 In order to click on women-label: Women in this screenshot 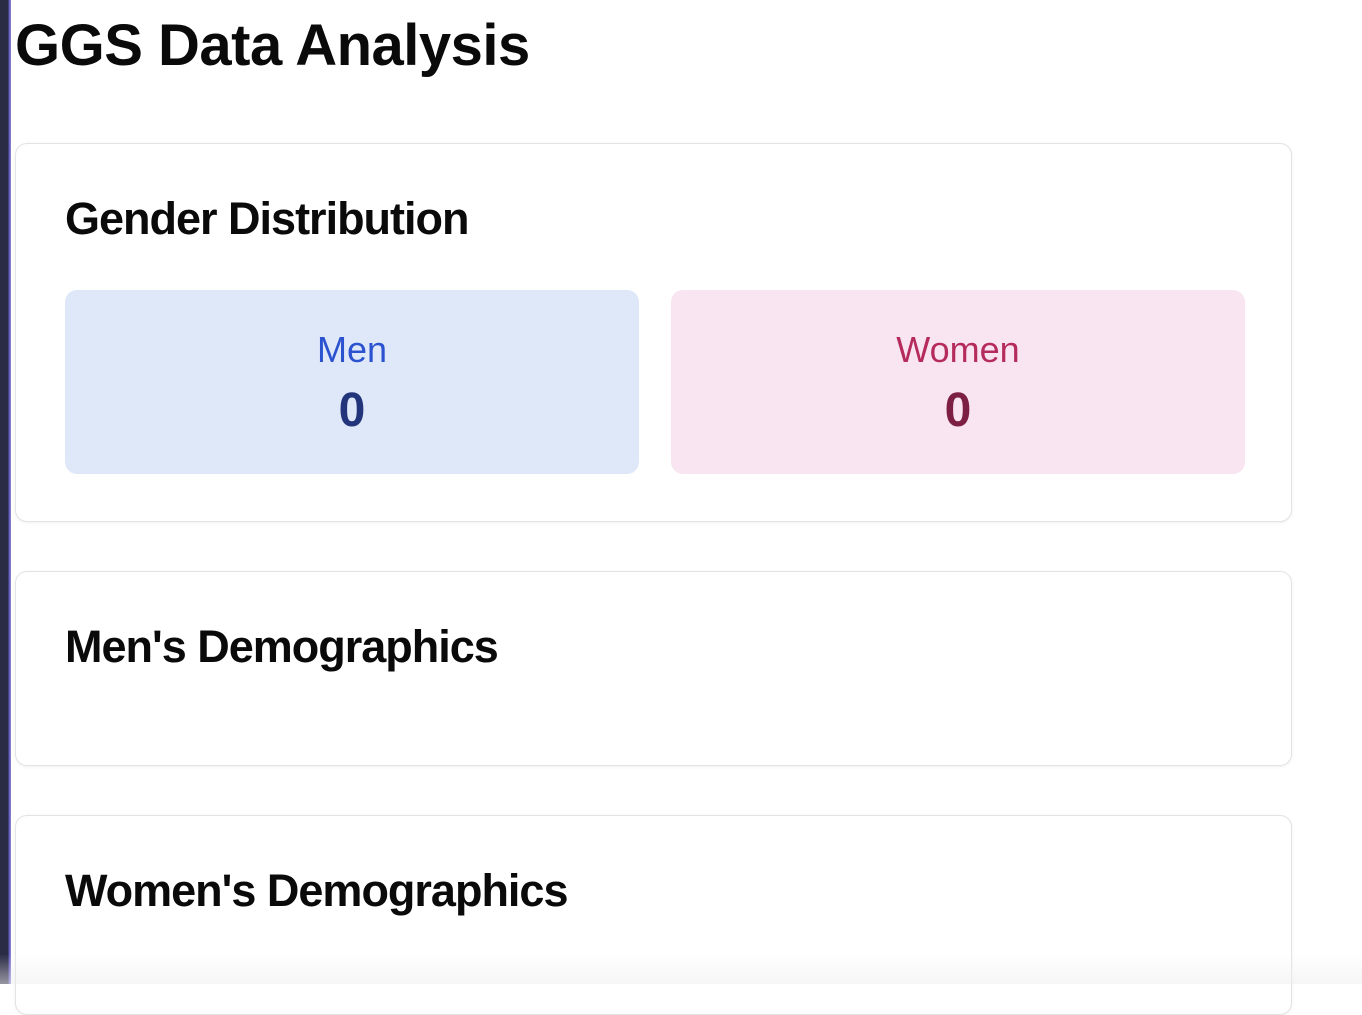, I will do `click(958, 349)`.